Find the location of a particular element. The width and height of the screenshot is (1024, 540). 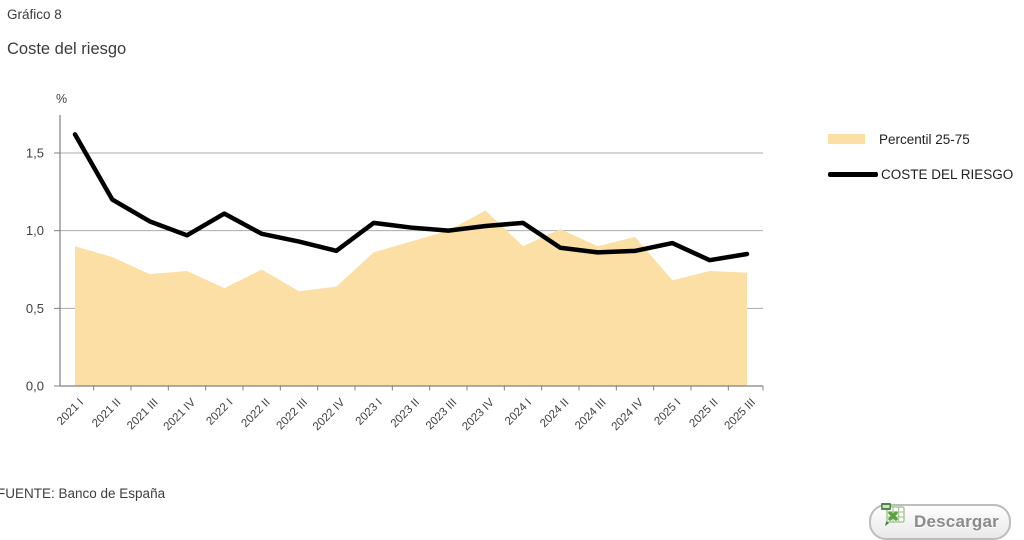

x-tick-label: 2022 III is located at coordinates (292, 415).